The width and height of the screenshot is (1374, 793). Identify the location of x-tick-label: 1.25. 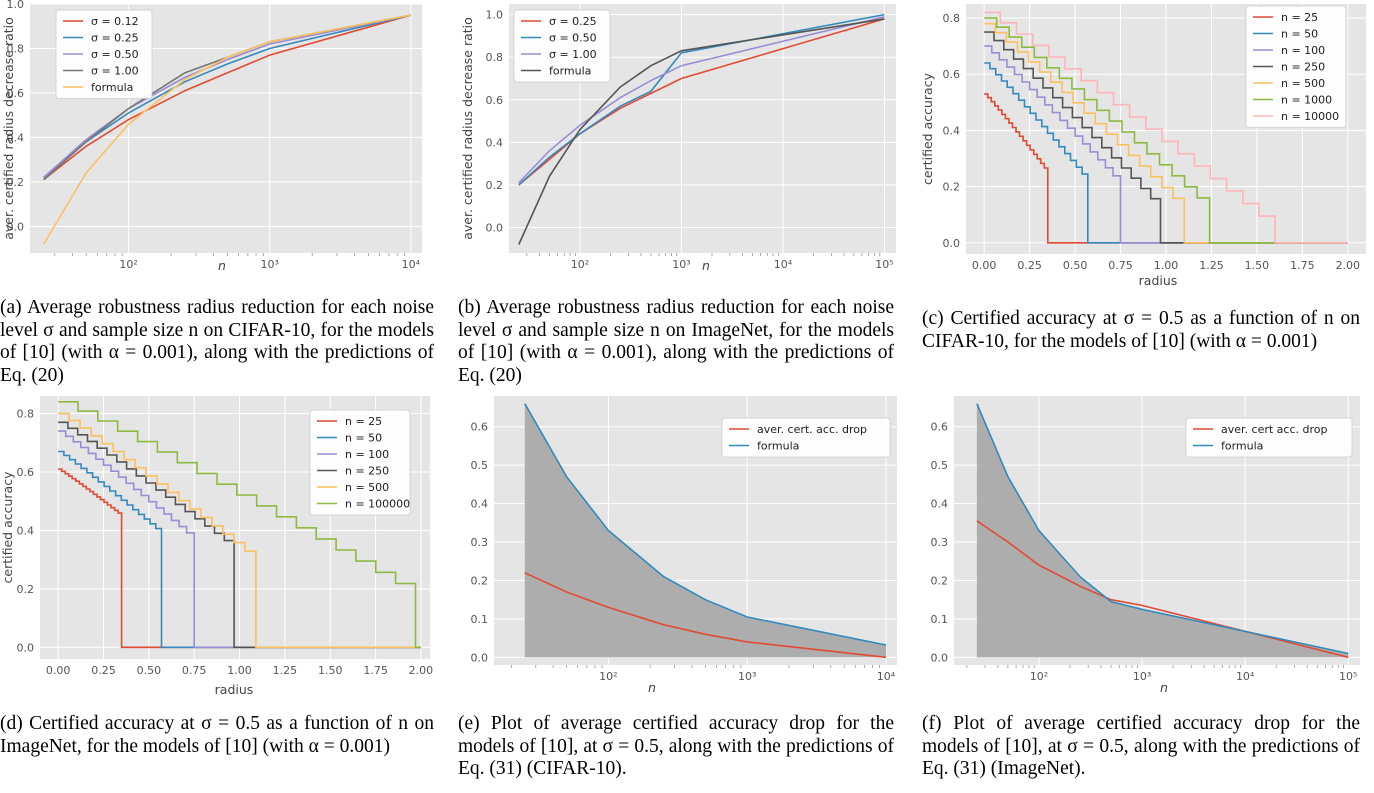
(285, 670).